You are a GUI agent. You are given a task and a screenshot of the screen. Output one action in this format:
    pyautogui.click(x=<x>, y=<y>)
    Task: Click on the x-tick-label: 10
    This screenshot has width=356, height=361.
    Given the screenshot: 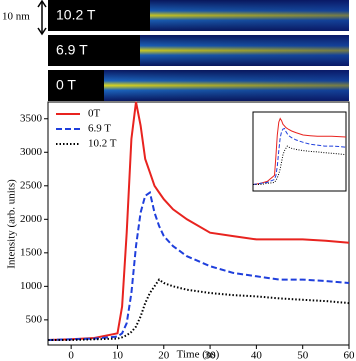 What is the action you would take?
    pyautogui.click(x=118, y=355)
    